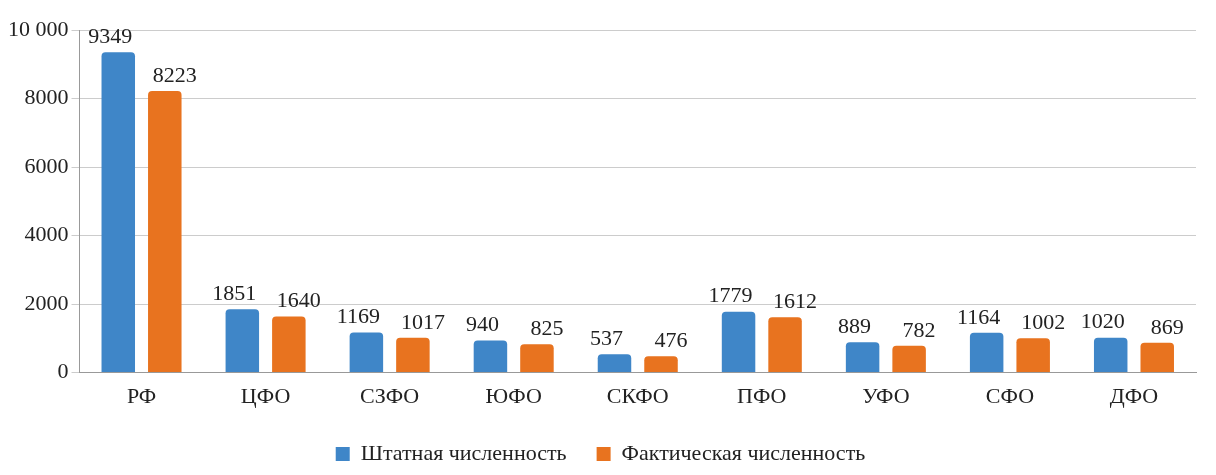 The height and width of the screenshot is (475, 1216). Describe the element at coordinates (919, 329) in the screenshot. I see `data-label: 782` at that location.